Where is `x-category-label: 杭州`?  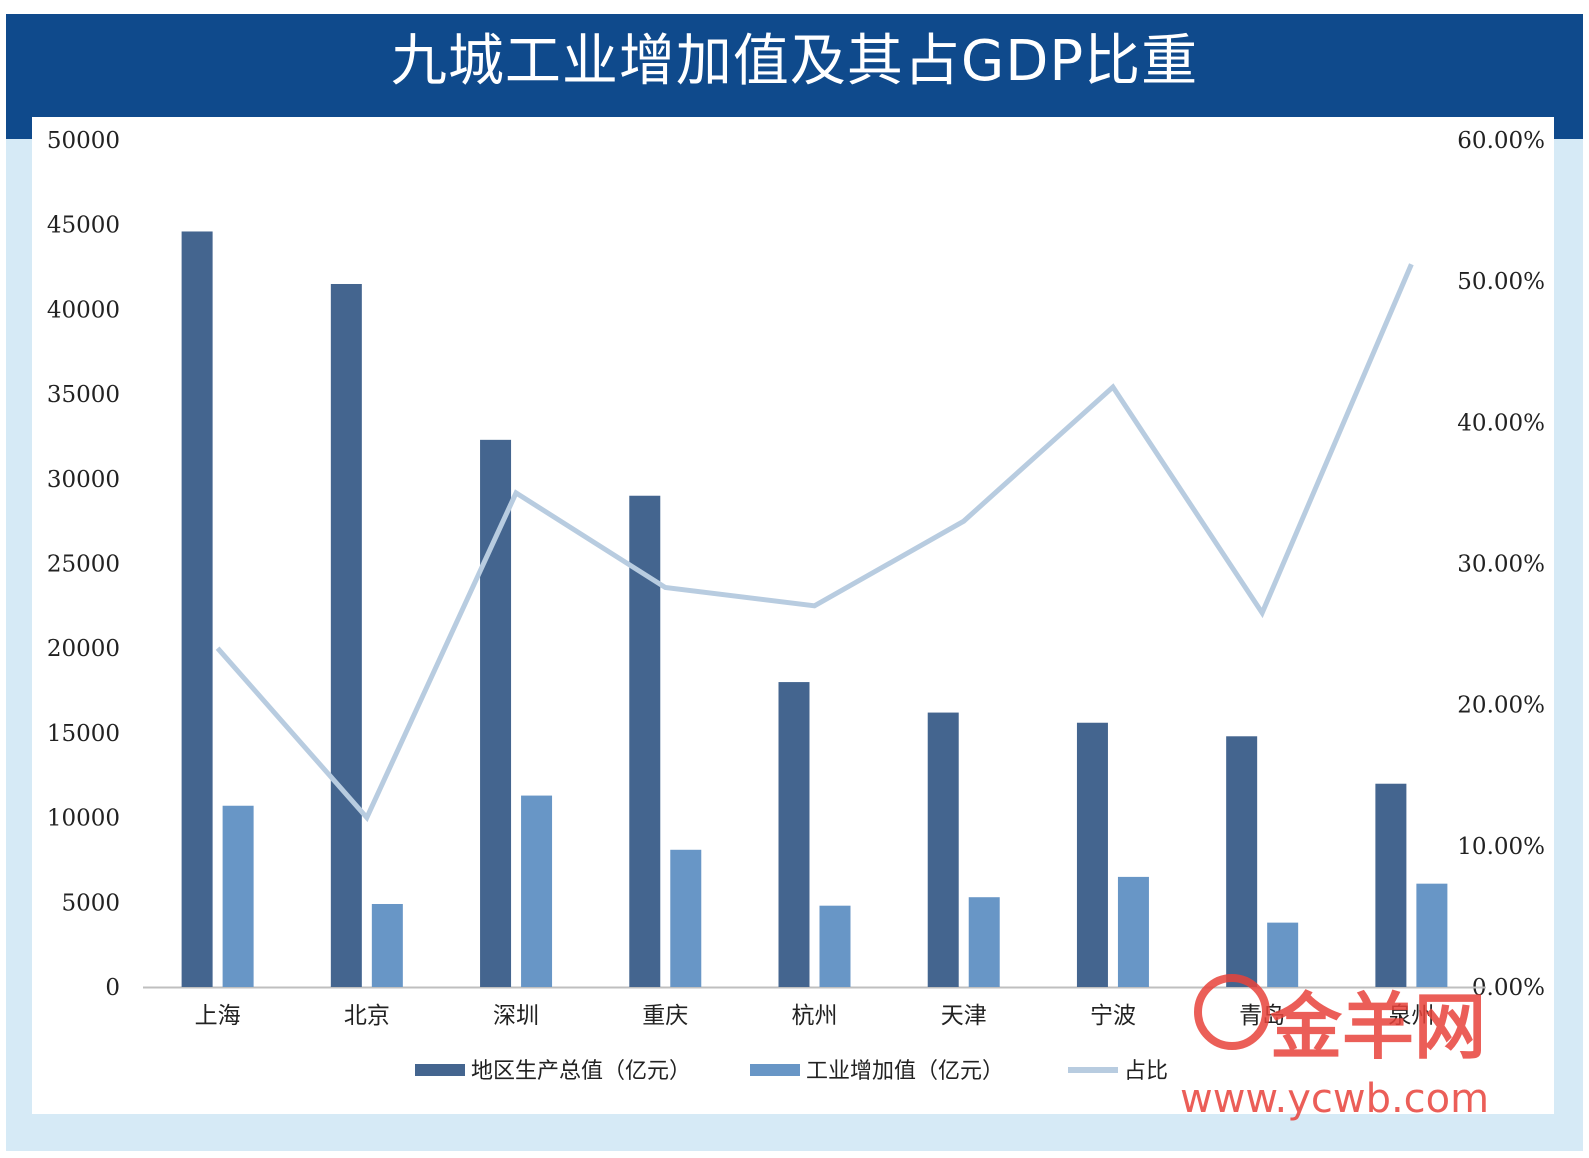 x-category-label: 杭州 is located at coordinates (815, 1016).